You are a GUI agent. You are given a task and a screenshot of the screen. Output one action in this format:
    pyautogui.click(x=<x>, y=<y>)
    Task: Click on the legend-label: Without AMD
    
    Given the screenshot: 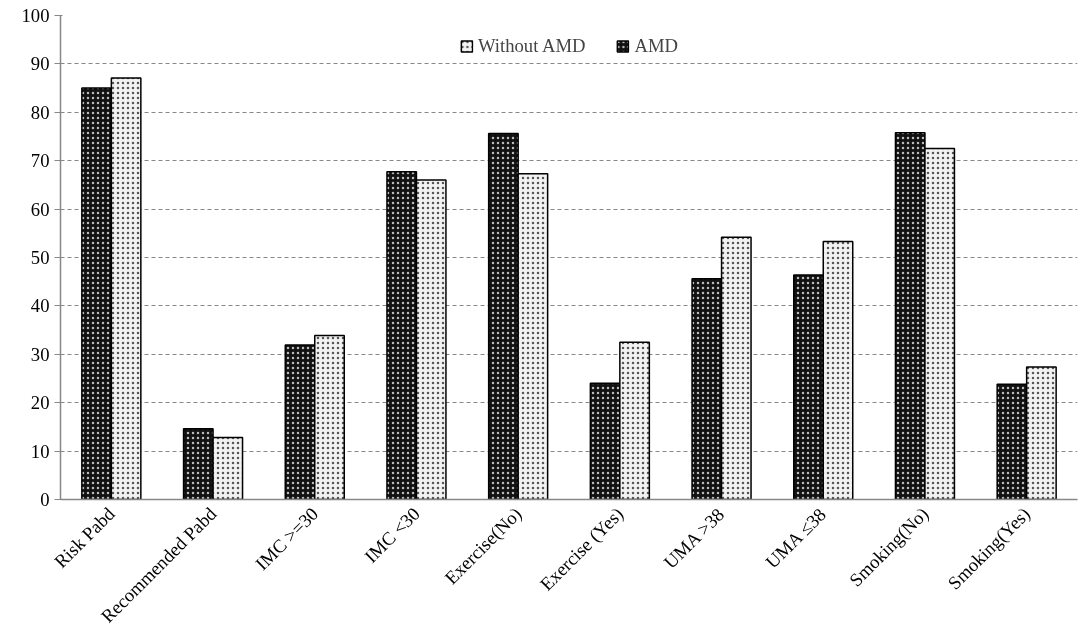 What is the action you would take?
    pyautogui.click(x=531, y=46)
    